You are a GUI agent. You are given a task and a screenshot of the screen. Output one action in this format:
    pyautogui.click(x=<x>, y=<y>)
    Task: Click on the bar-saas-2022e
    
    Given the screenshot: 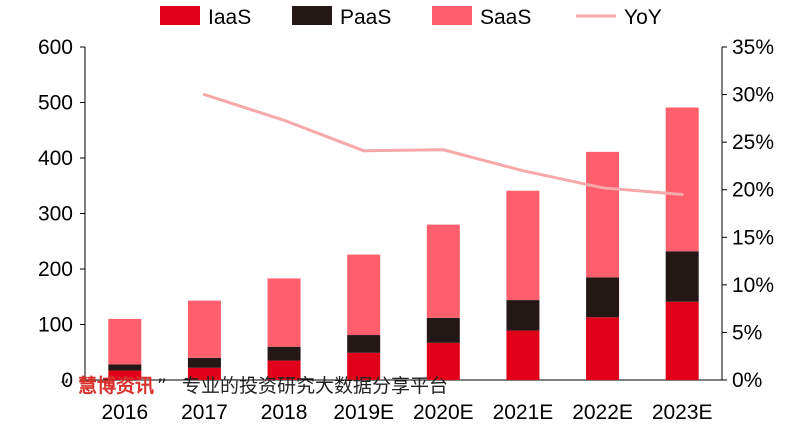 What is the action you would take?
    pyautogui.click(x=603, y=214)
    